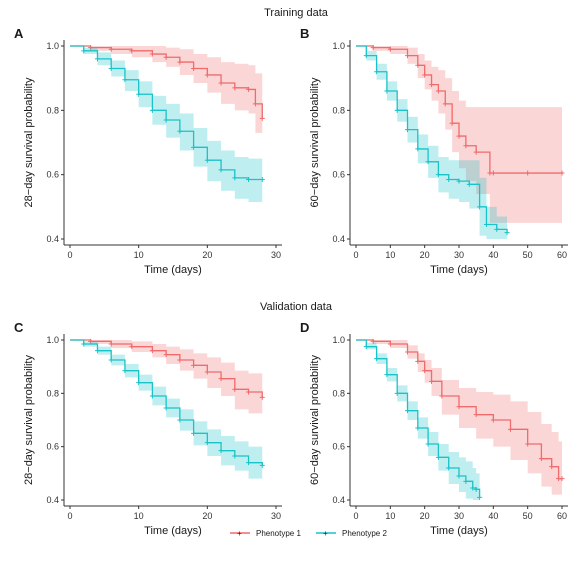 Image resolution: width=581 pixels, height=571 pixels. What do you see at coordinates (239, 533) in the screenshot?
I see `legend-marker-phenotype-1: +` at bounding box center [239, 533].